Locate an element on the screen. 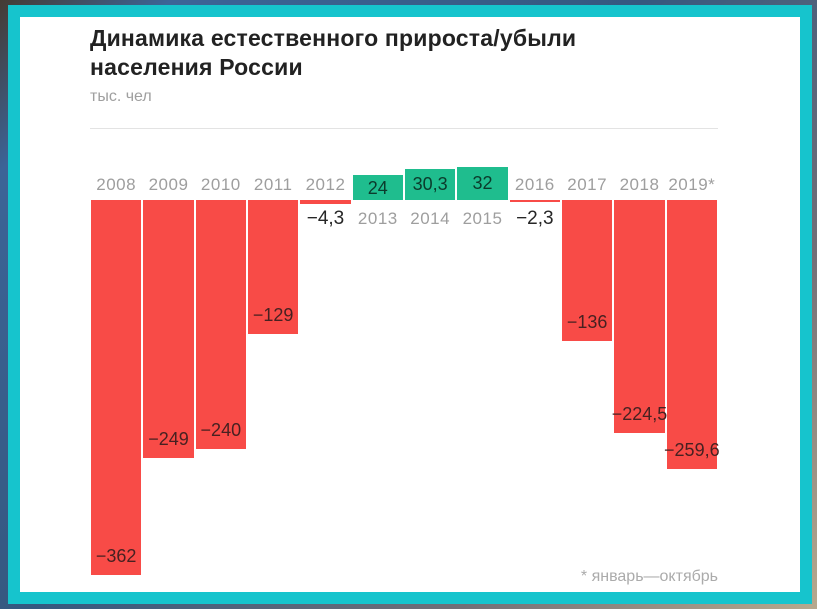 This screenshot has height=609, width=817. year-label-2017: 2017 is located at coordinates (587, 184).